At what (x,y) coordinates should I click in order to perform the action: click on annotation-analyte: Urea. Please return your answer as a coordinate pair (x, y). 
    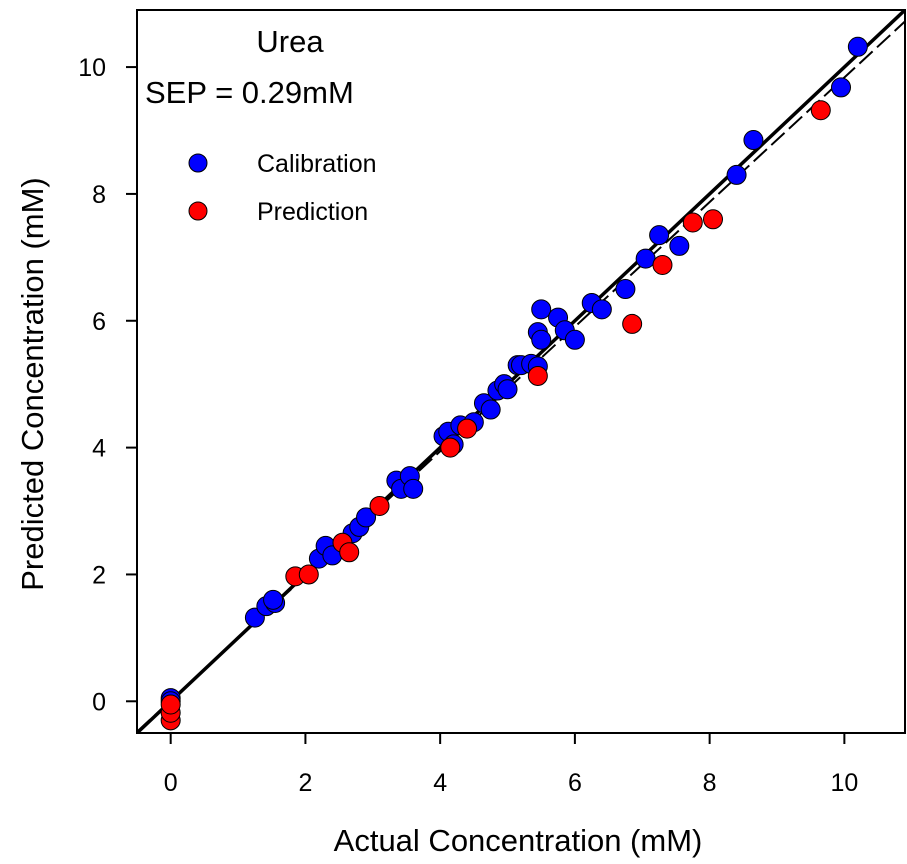
    Looking at the image, I should click on (290, 41).